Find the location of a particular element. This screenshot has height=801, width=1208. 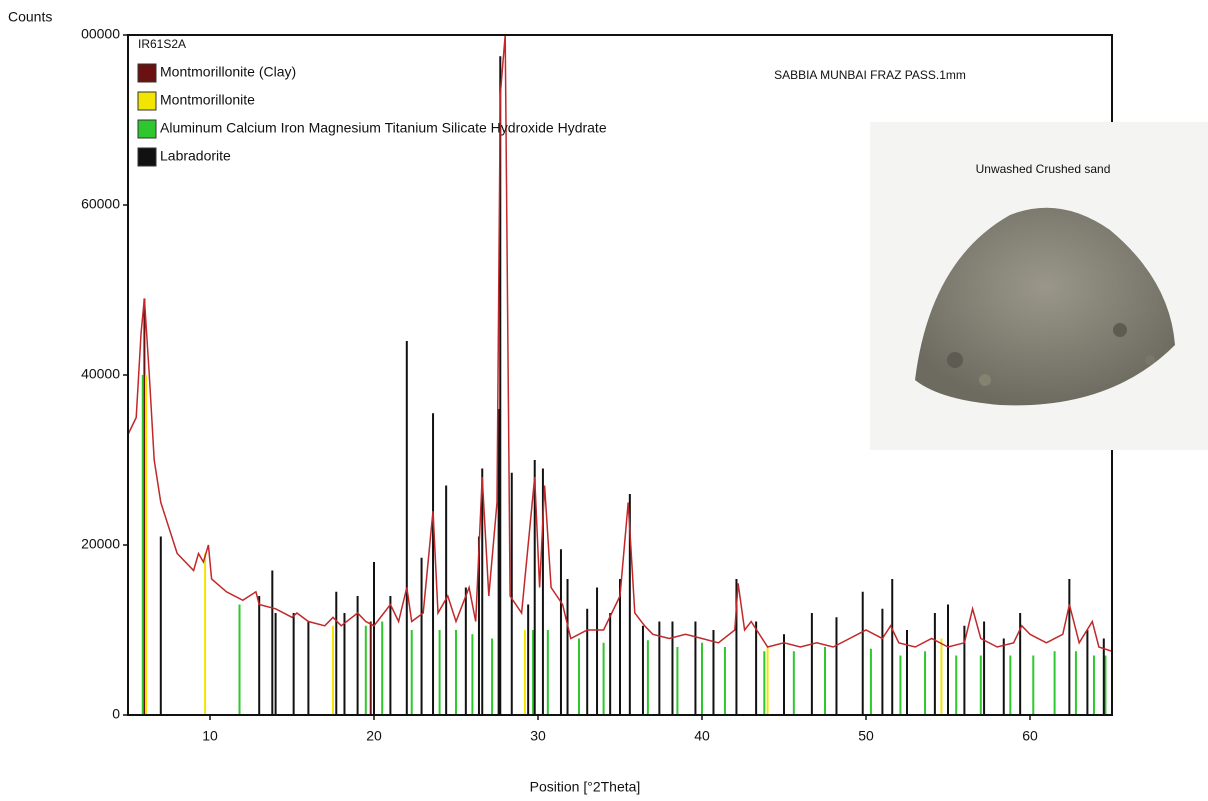

sand-photo: Unwashed Crushed sand is located at coordinates (1039, 286).